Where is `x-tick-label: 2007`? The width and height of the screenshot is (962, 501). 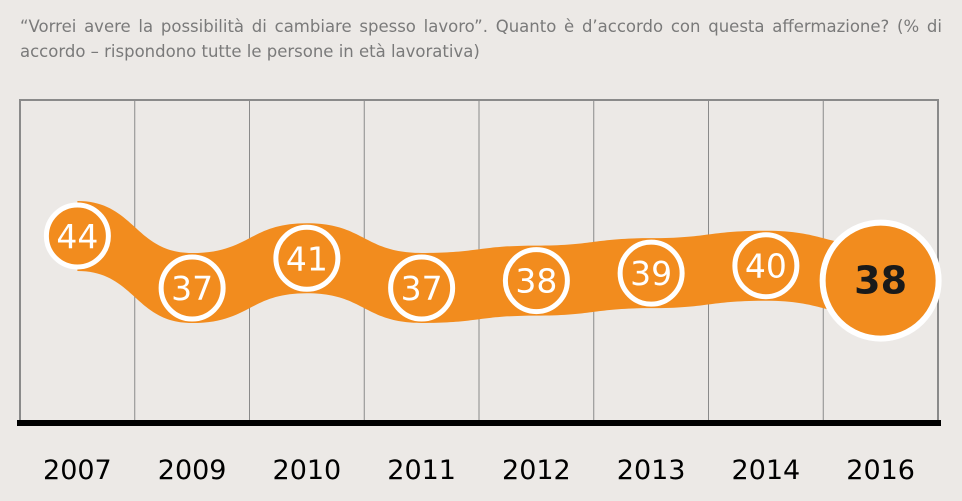
x-tick-label: 2007 is located at coordinates (77, 470).